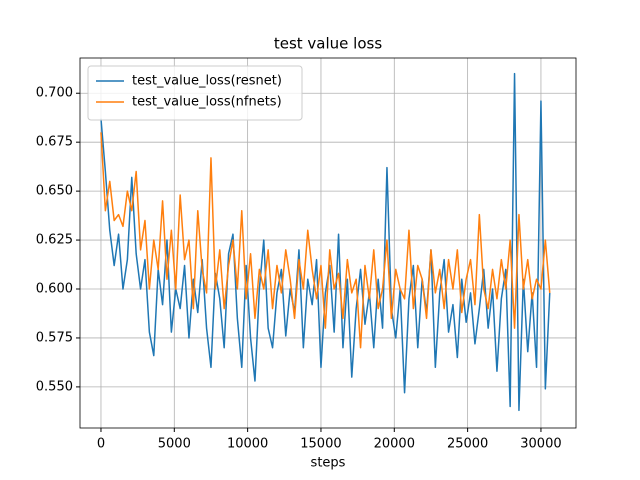 The image size is (640, 480). I want to click on x-tick-label: 15000, so click(320, 444).